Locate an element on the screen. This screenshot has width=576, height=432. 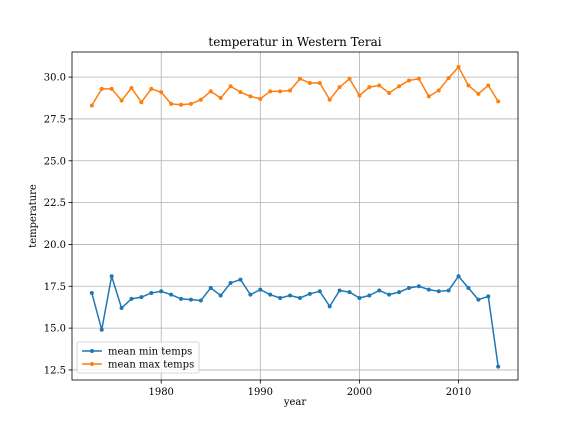
x-tick-label: 2010 is located at coordinates (458, 392).